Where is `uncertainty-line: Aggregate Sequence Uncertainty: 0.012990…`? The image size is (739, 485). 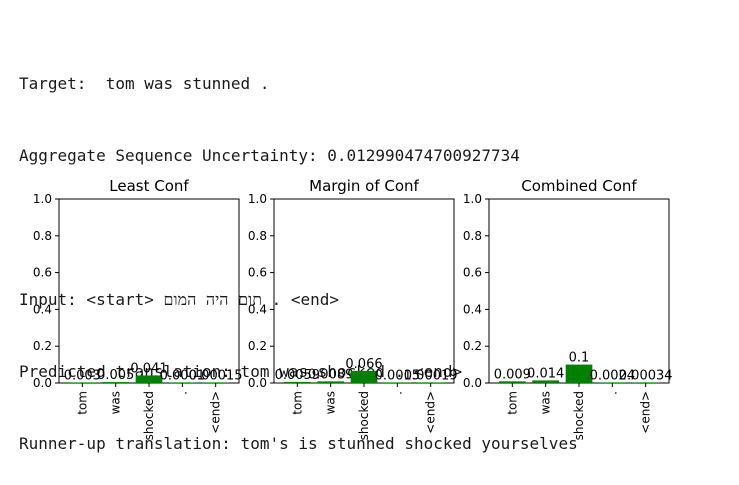 uncertainty-line: Aggregate Sequence Uncertainty: 0.012990… is located at coordinates (269, 155).